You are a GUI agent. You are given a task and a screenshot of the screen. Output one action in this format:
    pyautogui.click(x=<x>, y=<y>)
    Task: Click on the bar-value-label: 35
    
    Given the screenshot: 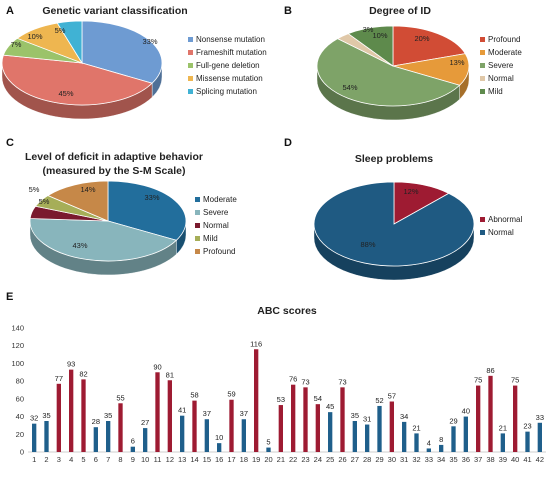 What is the action you would take?
    pyautogui.click(x=108, y=415)
    